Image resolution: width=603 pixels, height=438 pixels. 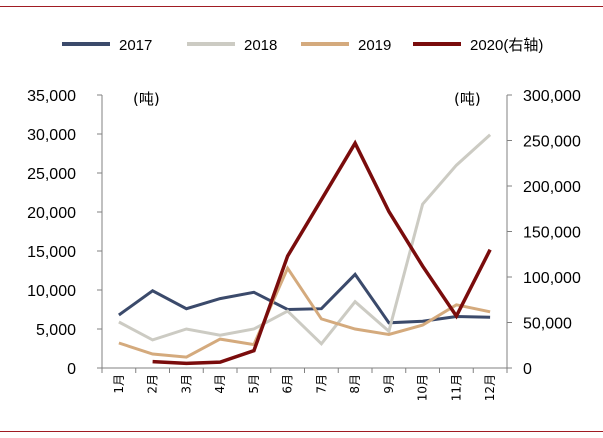 I want to click on legend: 2017 2018 2019 2020(右轴), so click(x=302, y=45).